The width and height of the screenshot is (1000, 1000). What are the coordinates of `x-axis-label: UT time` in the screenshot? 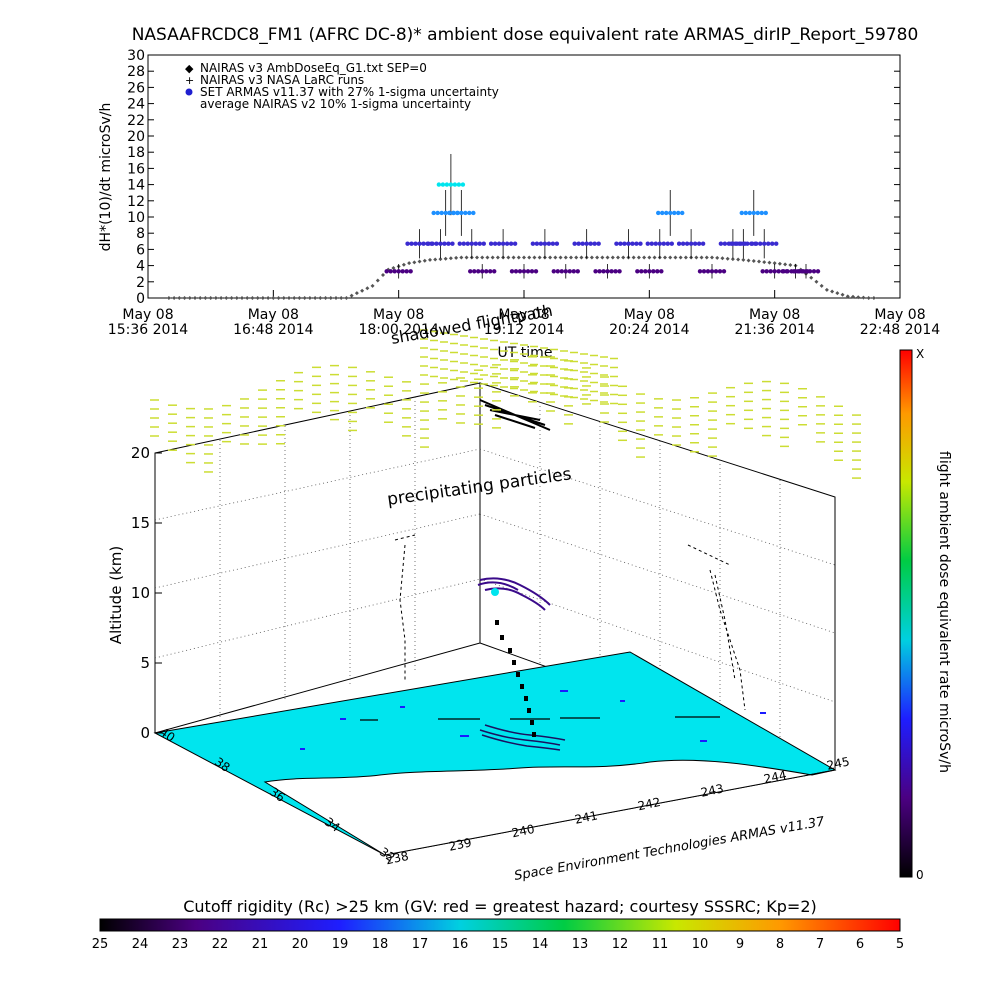 It's located at (525, 353).